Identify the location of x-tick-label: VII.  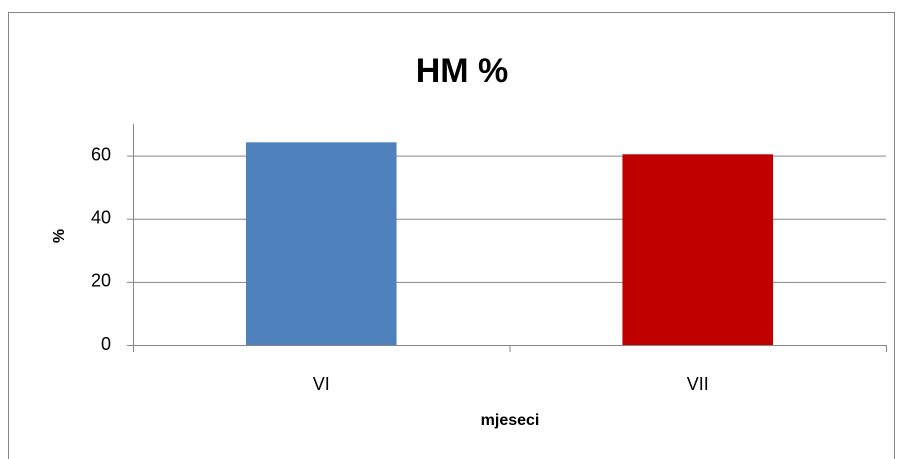
(698, 384).